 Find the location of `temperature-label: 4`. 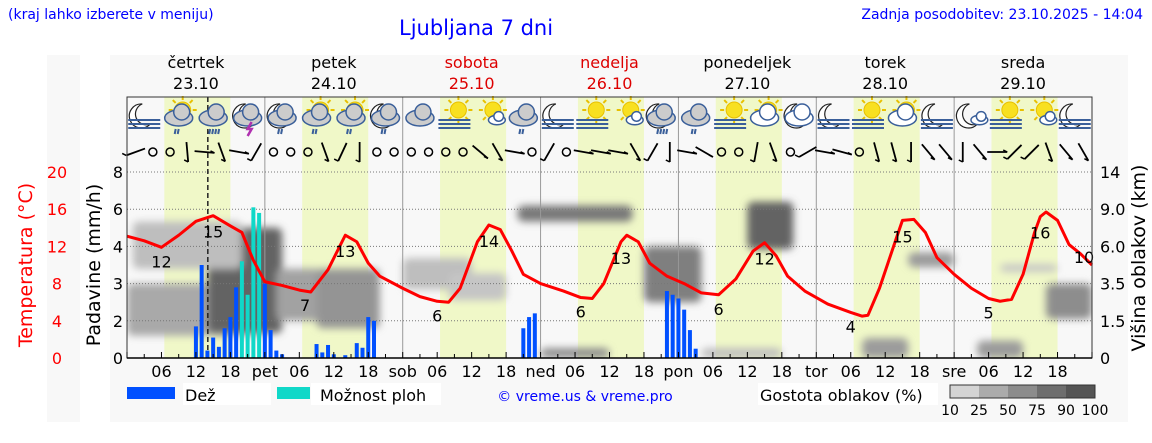

temperature-label: 4 is located at coordinates (851, 326).